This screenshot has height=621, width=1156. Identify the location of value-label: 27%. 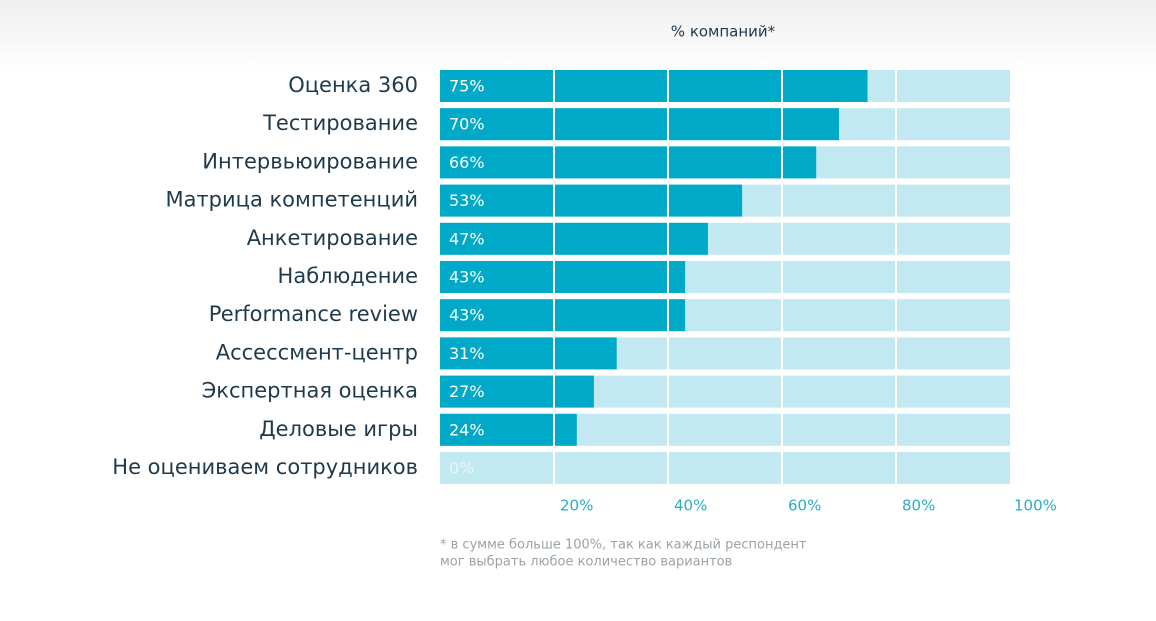
(467, 391).